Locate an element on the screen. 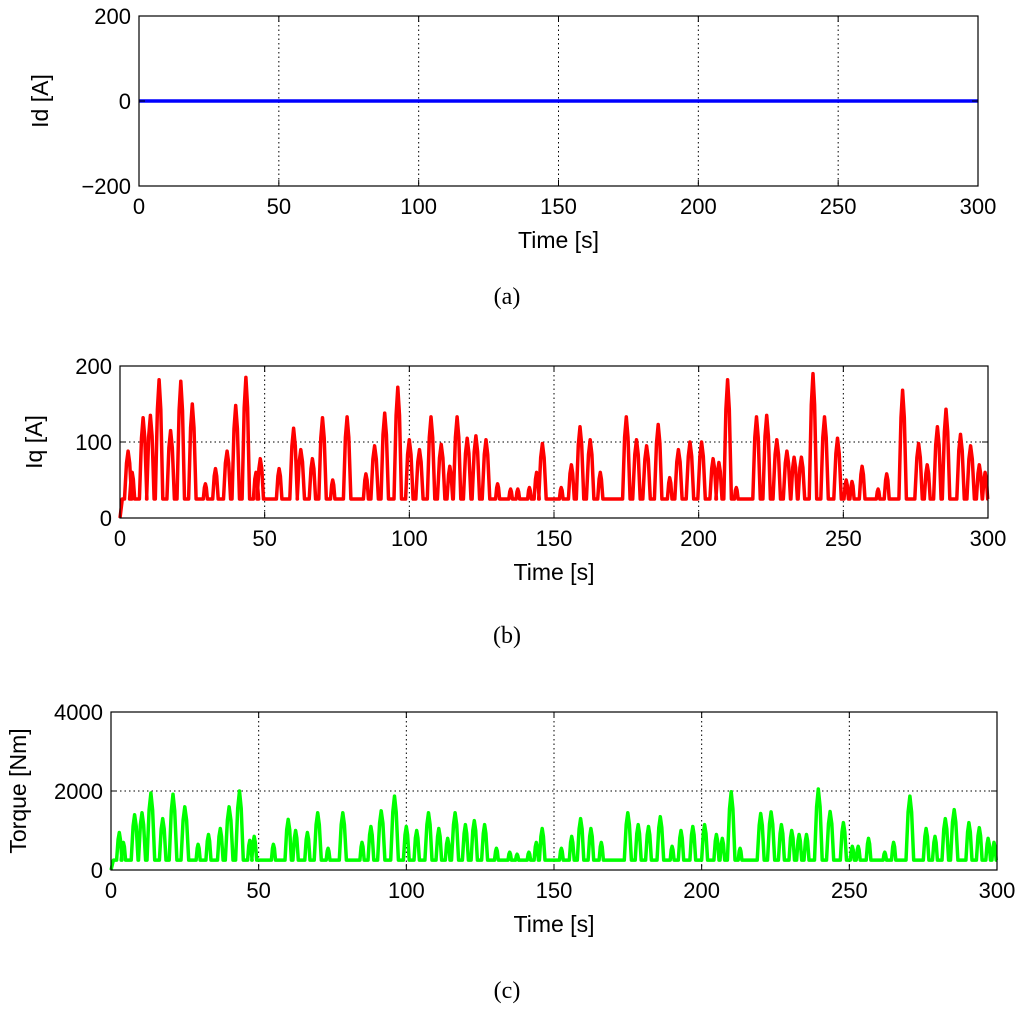 Image resolution: width=1024 pixels, height=1009 pixels. series-line-b is located at coordinates (554, 445).